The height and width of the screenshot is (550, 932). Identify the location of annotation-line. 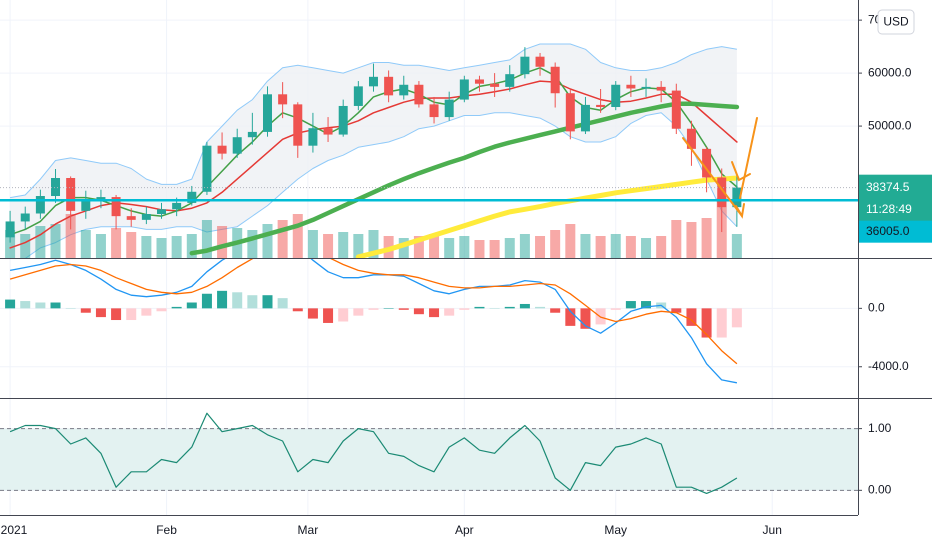
(748, 158).